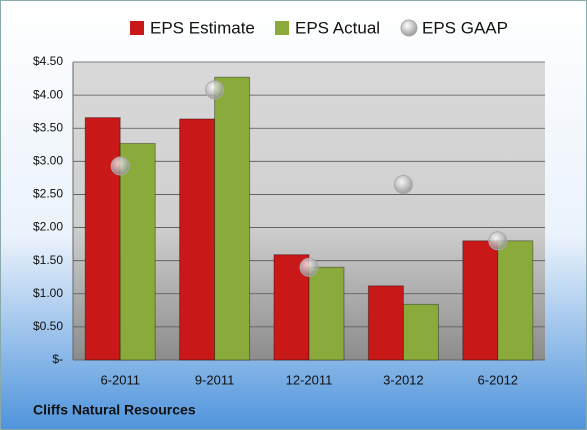  I want to click on x-tick-label: 6-2012, so click(498, 379).